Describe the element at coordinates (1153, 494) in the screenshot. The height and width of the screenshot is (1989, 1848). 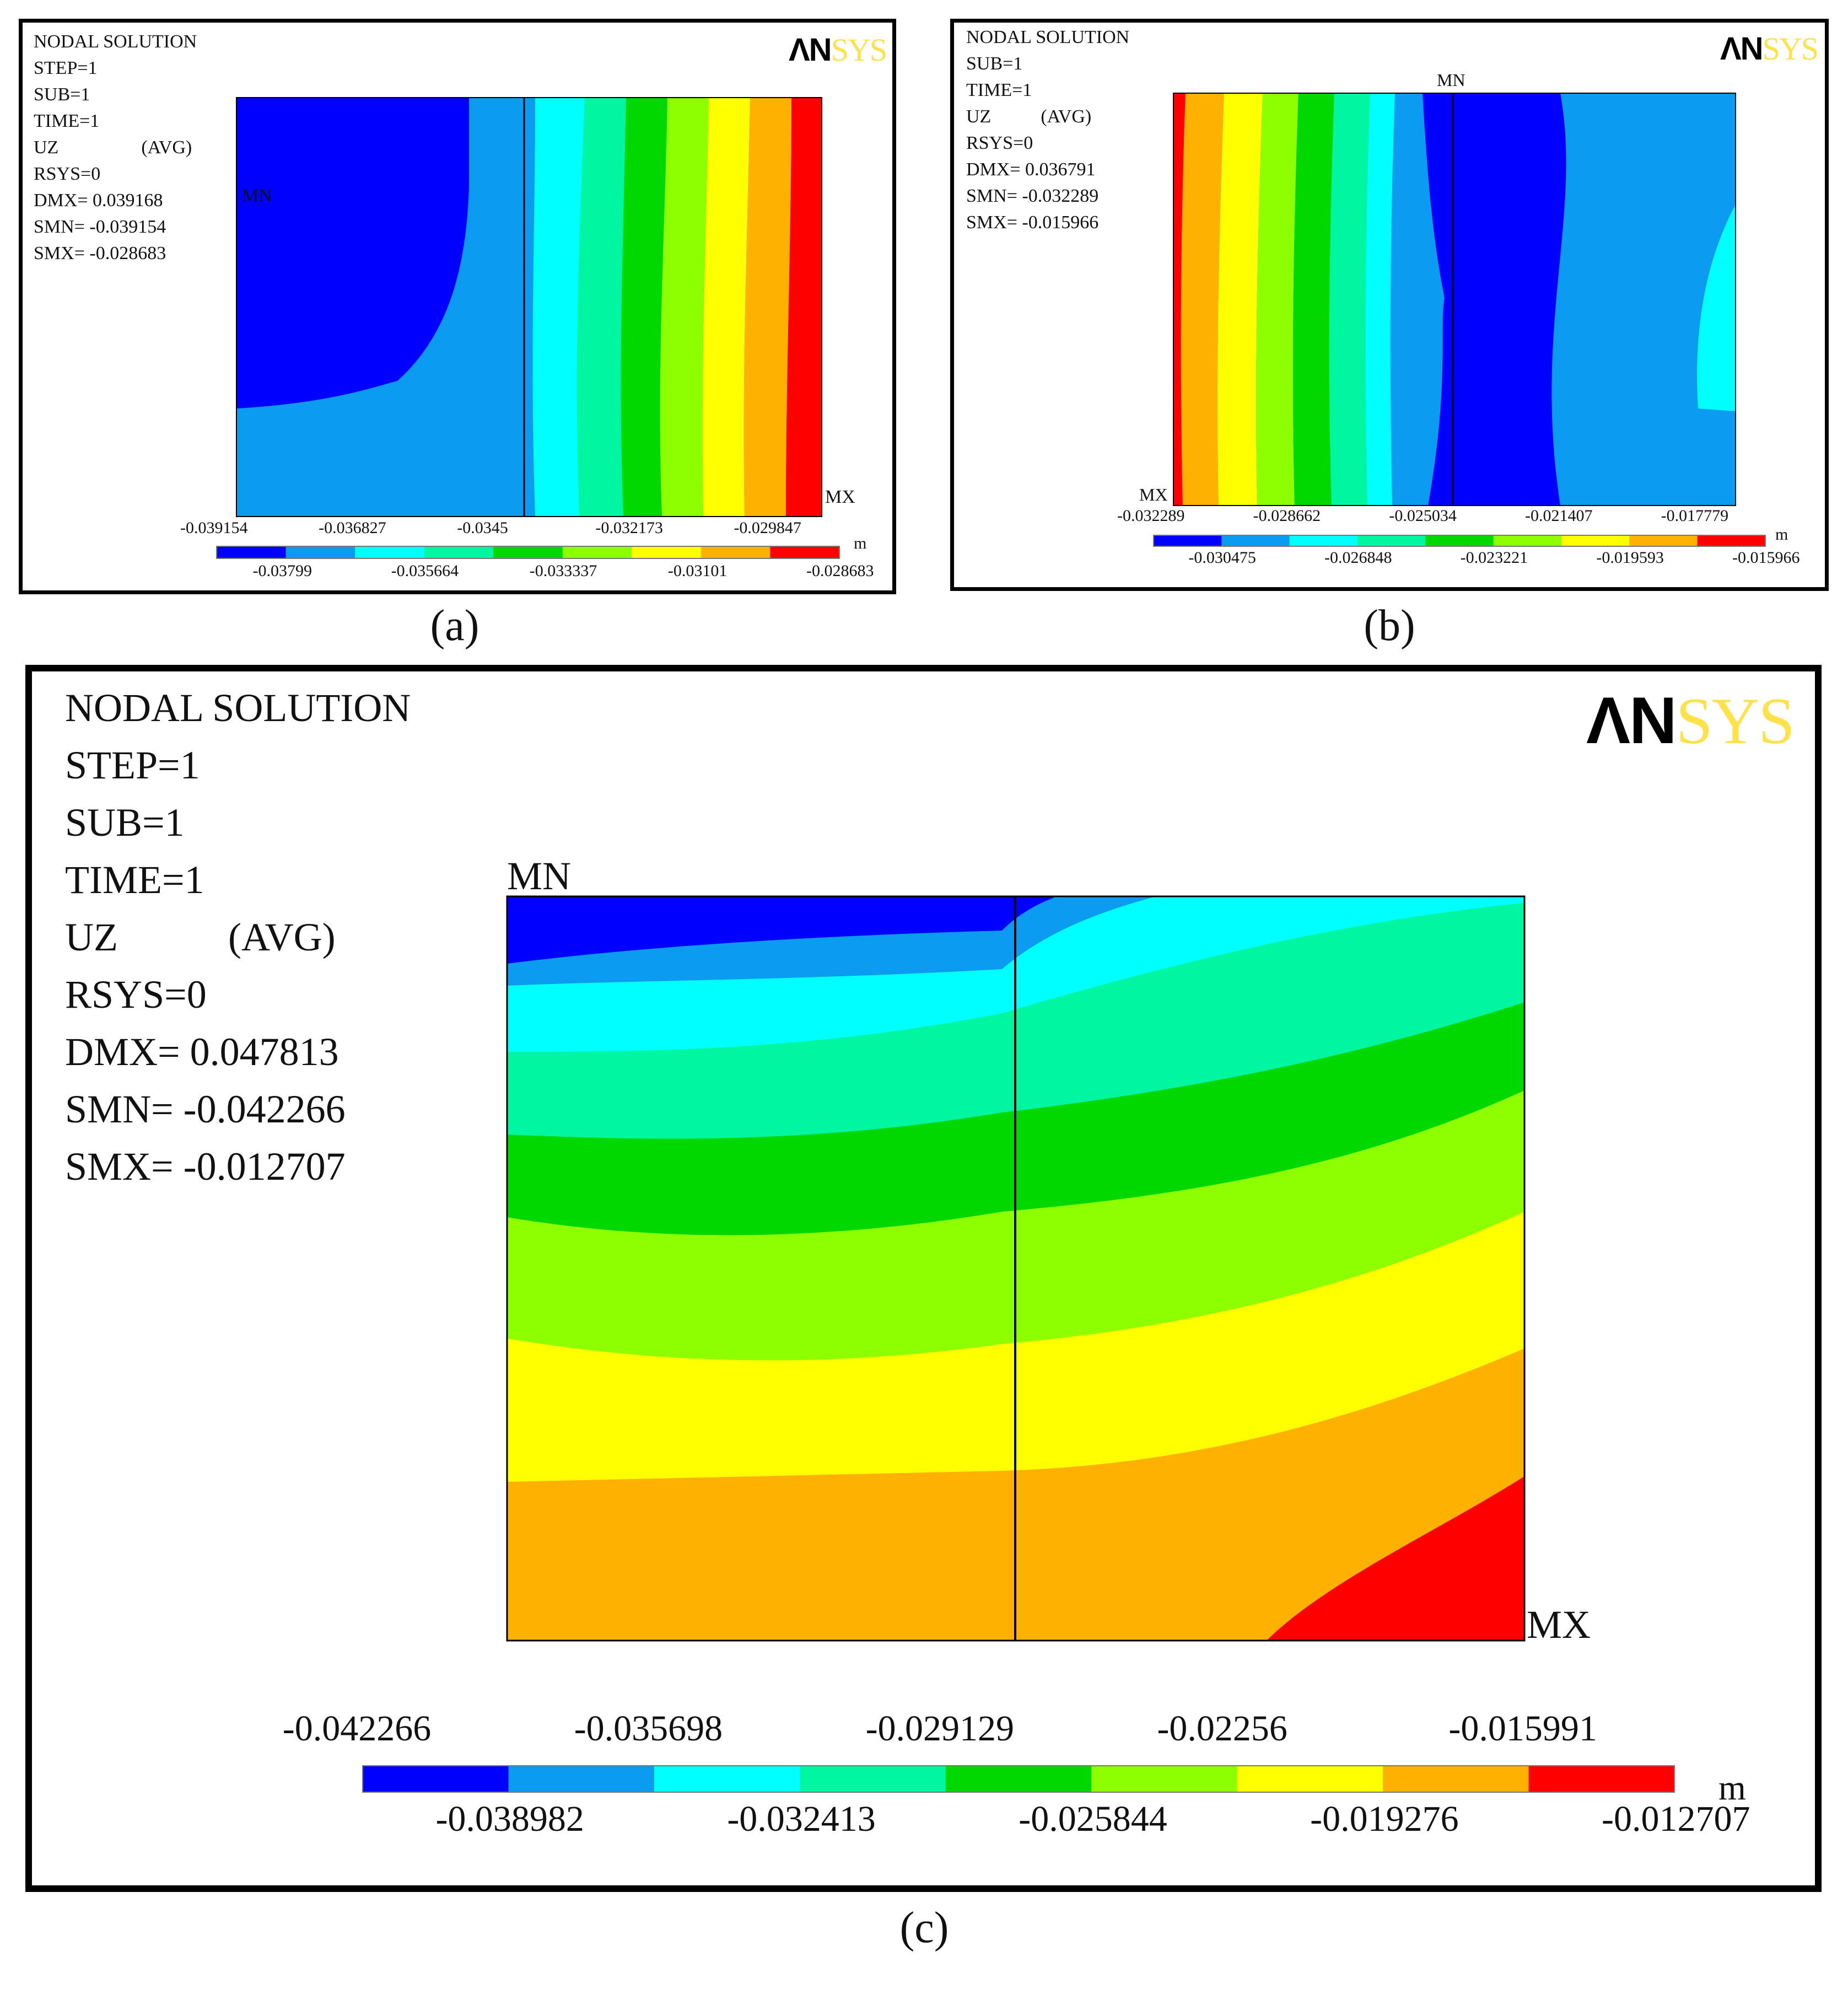
I see `mx-marker-b: MX` at that location.